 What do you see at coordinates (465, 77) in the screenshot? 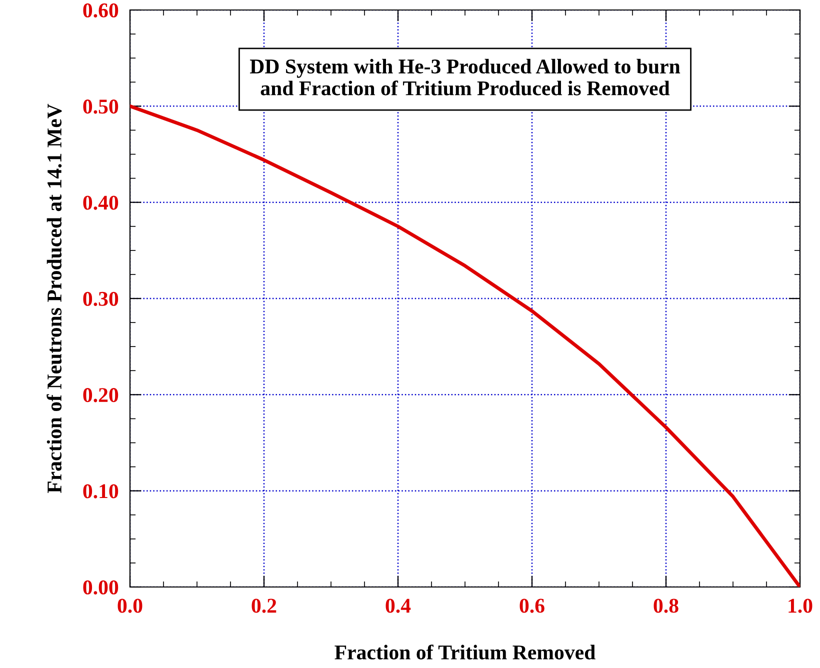
I see `text: DD System with He-3 Produced Allowed to burn and Fraction of Tritium Produced is Removed` at bounding box center [465, 77].